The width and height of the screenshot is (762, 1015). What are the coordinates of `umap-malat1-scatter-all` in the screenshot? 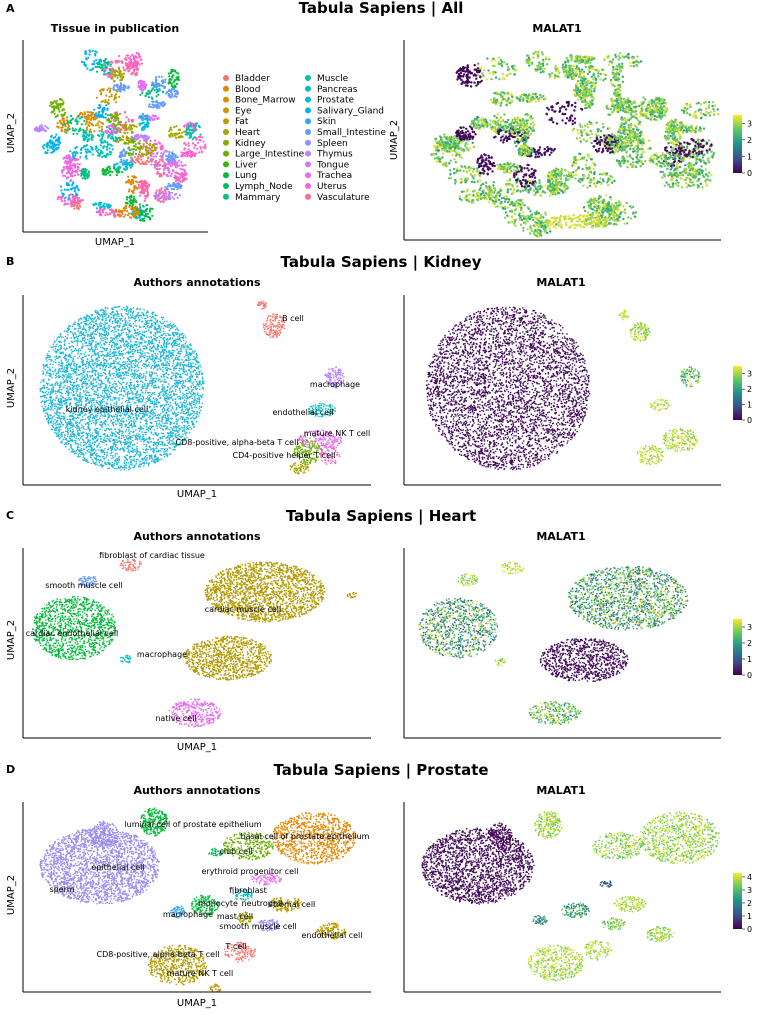 It's located at (575, 144).